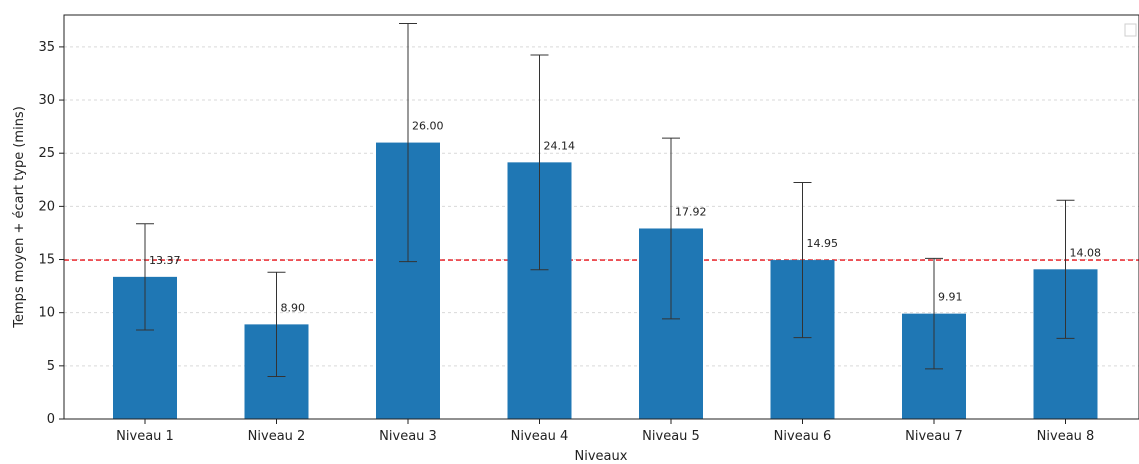  Describe the element at coordinates (540, 436) in the screenshot. I see `x-tick-label: Niveau 4` at that location.